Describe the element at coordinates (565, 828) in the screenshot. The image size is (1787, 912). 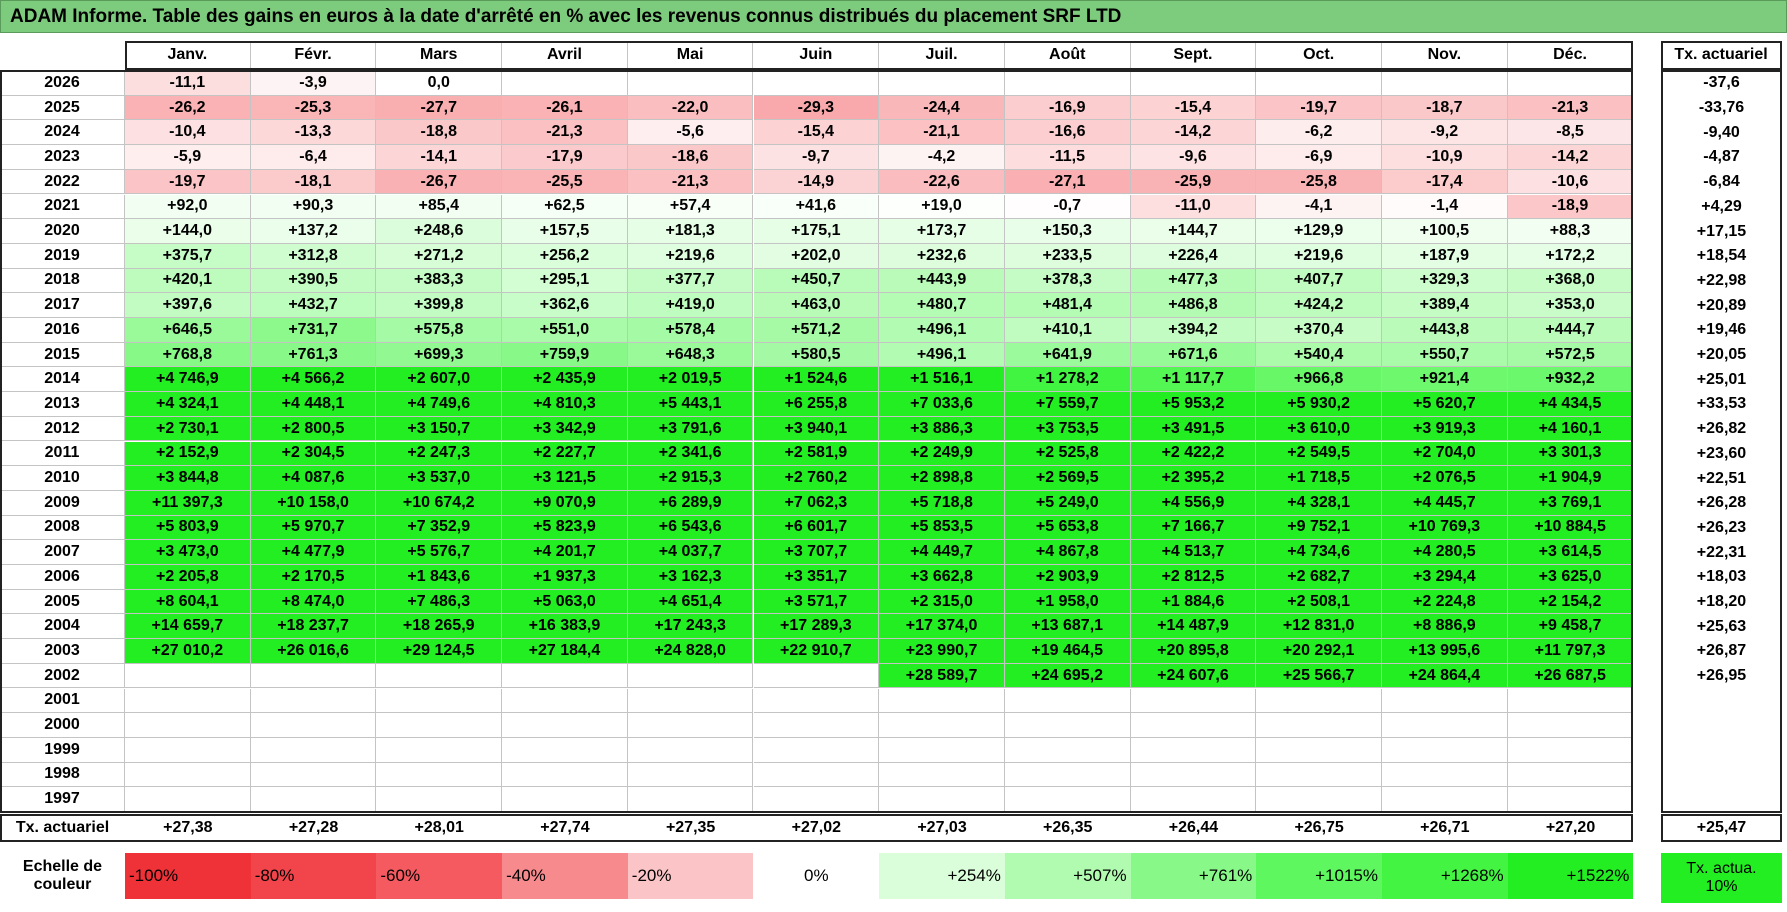
I see `footer-cell: +27,74` at that location.